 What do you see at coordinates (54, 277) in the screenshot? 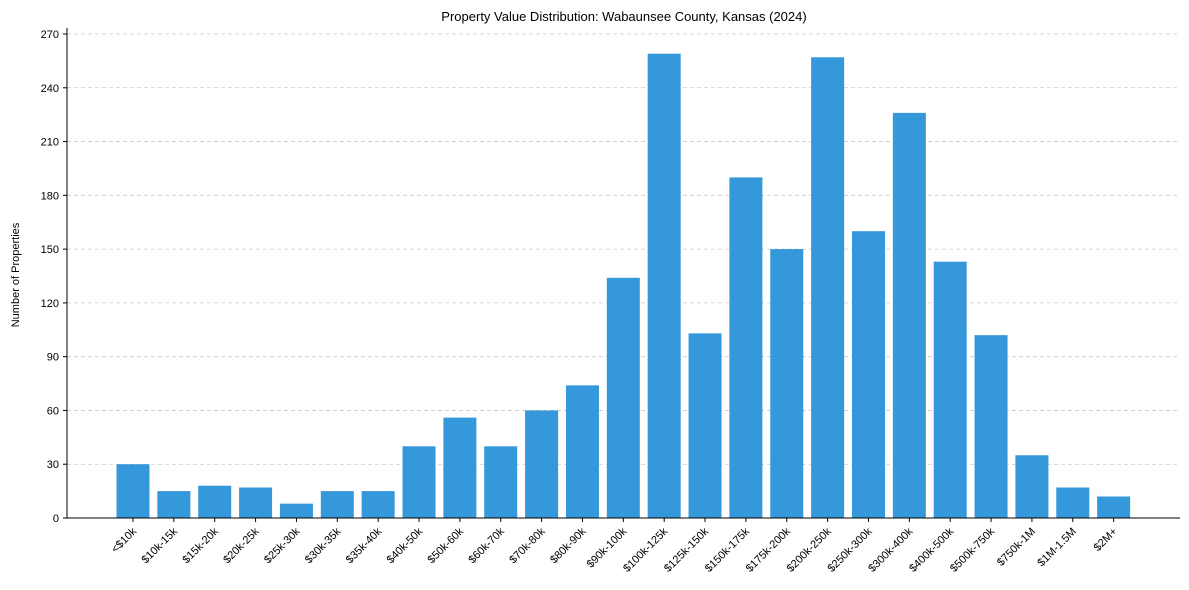
I see `y-axis-ticks: 0 30 60 90 120 150 180 210 240 270` at bounding box center [54, 277].